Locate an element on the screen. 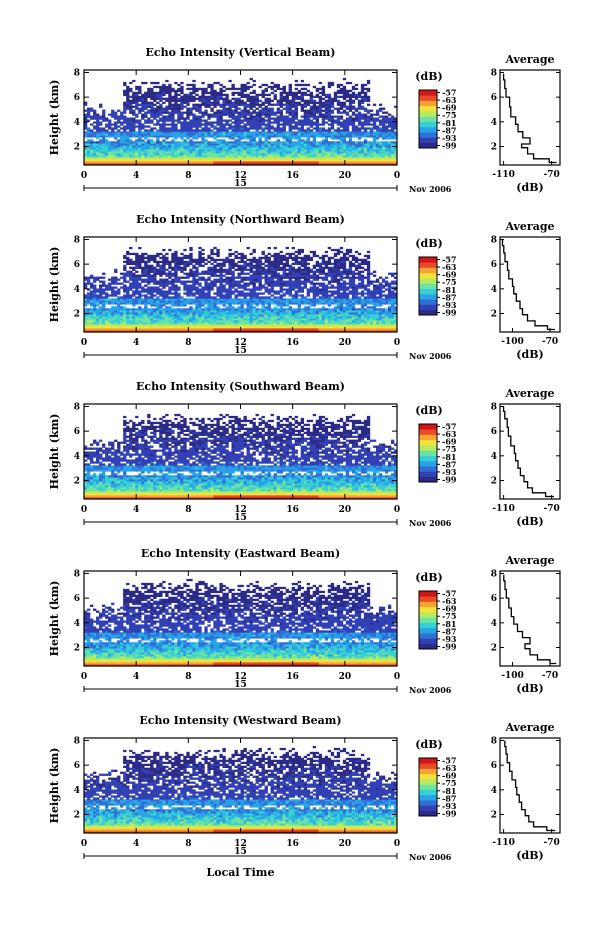  colorbar-swatch is located at coordinates (428, 103).